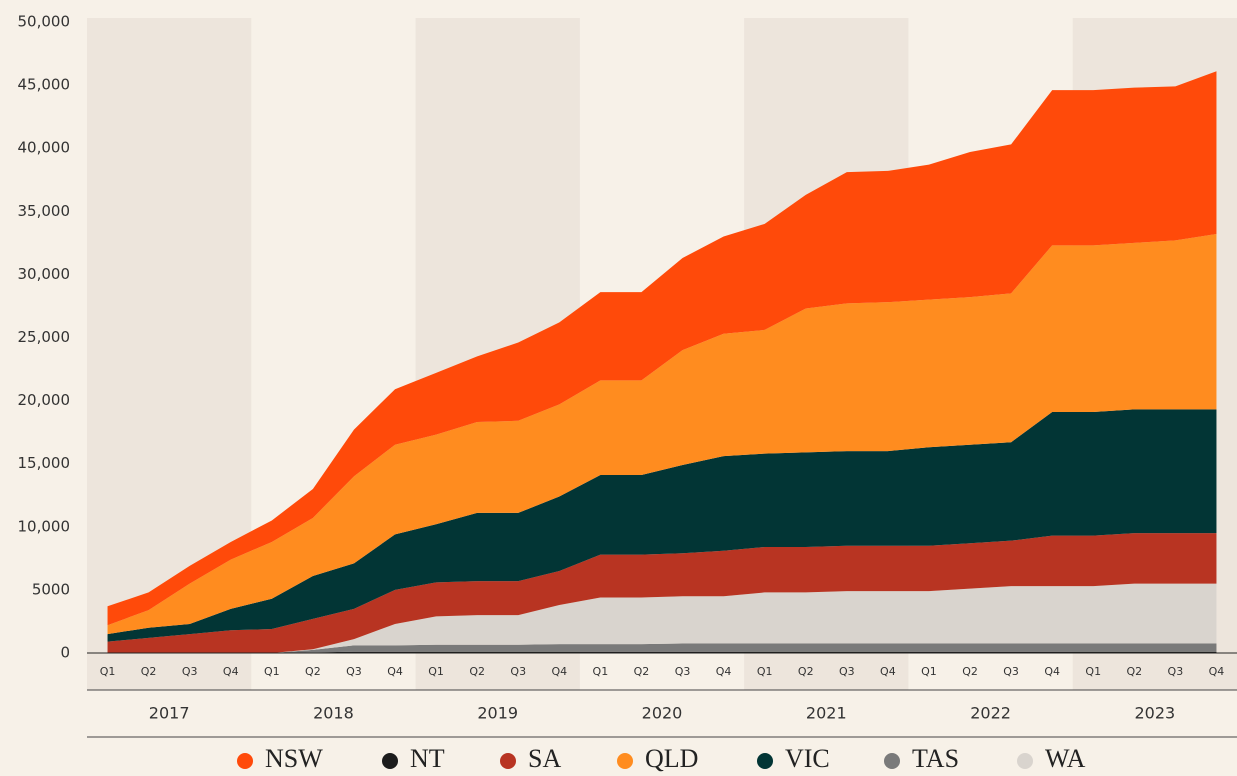  Describe the element at coordinates (662, 713) in the screenshot. I see `year-label: 2020` at that location.